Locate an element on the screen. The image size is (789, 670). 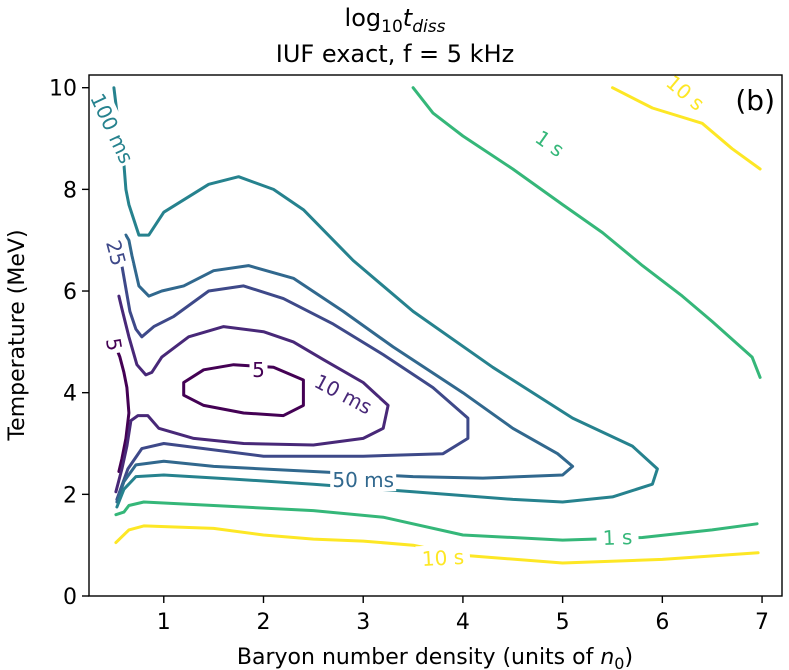
x-tick-label: 1 is located at coordinates (164, 622).